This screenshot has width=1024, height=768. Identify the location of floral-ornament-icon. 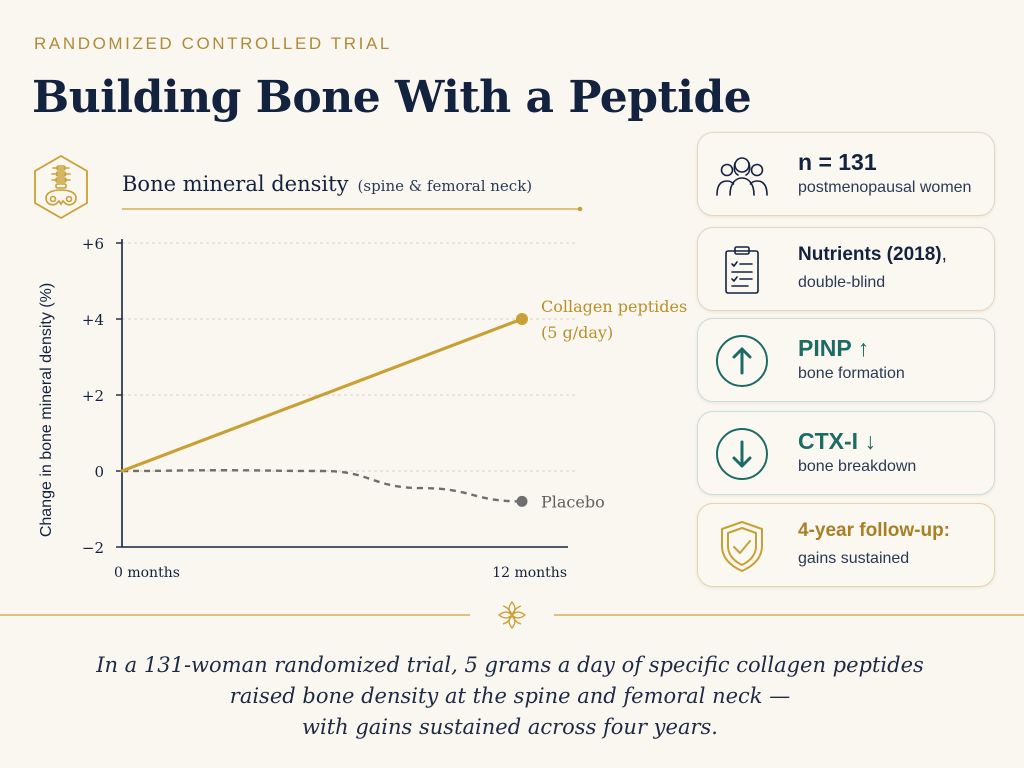
(512, 615).